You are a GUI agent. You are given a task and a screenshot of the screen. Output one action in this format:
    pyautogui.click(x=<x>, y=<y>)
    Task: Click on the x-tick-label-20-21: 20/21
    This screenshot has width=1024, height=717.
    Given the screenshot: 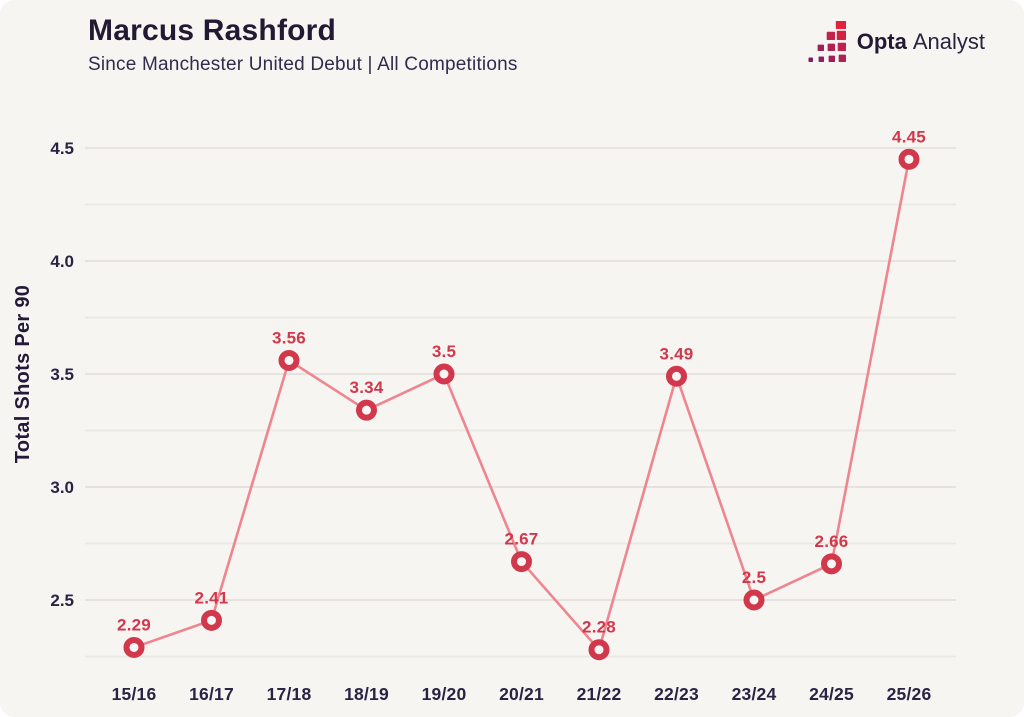 What is the action you would take?
    pyautogui.click(x=521, y=694)
    